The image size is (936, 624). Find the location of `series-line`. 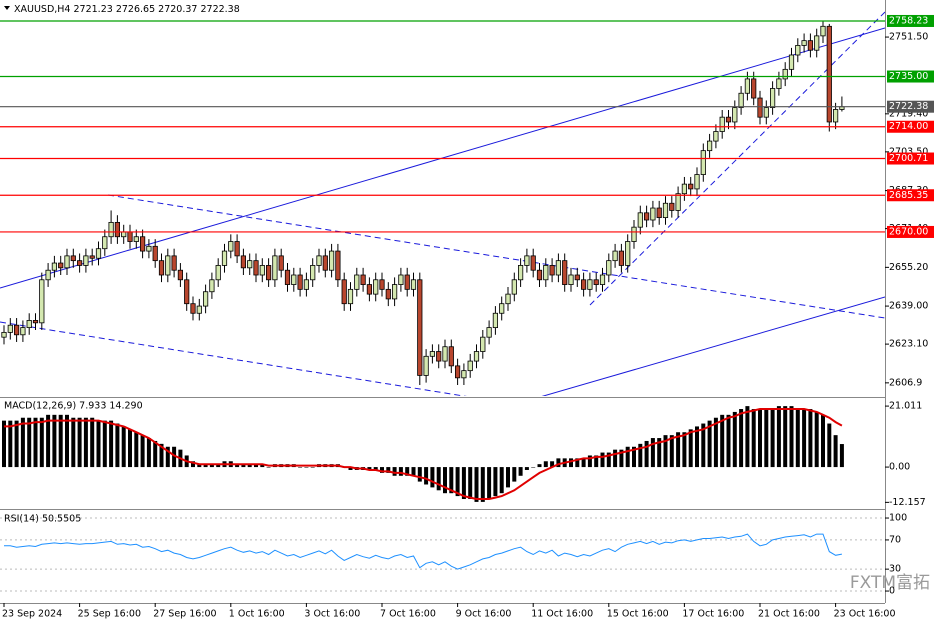

series-line is located at coordinates (423, 454).